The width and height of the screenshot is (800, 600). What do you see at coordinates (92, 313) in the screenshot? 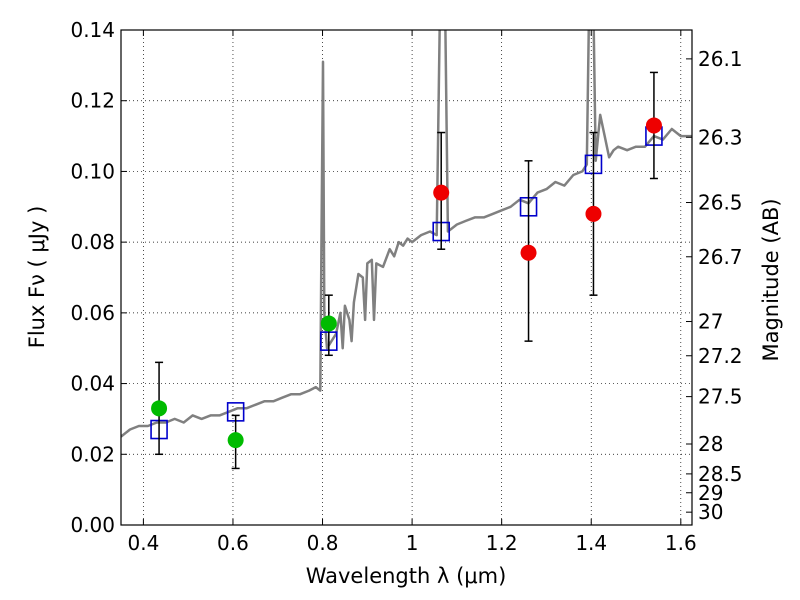
I see `y-tick-label: 0.06` at bounding box center [92, 313].